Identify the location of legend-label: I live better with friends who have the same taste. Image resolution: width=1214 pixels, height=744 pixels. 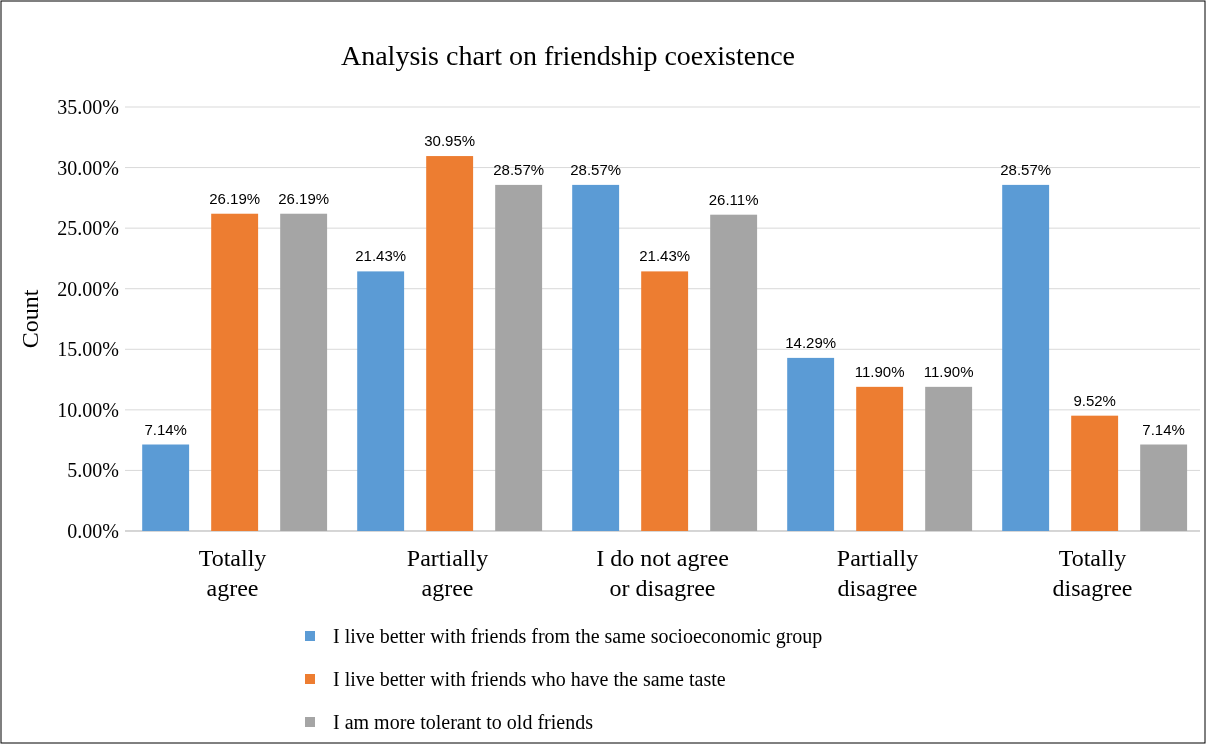
(529, 679).